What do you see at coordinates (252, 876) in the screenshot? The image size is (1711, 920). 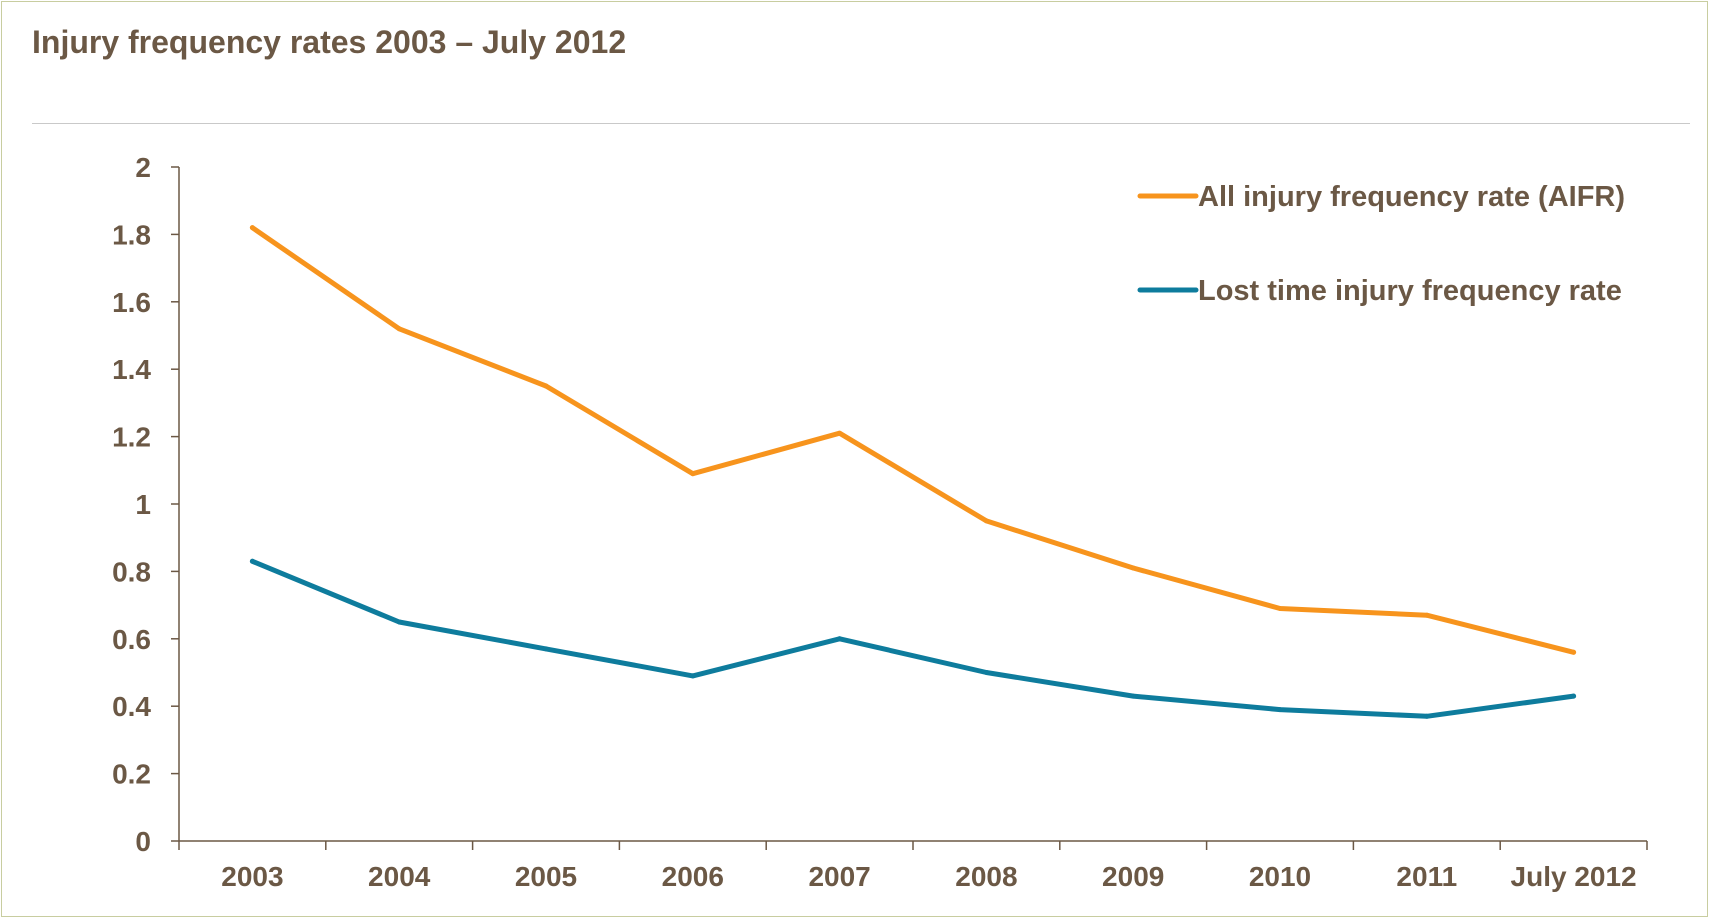 I see `x-tick-label: 2003` at bounding box center [252, 876].